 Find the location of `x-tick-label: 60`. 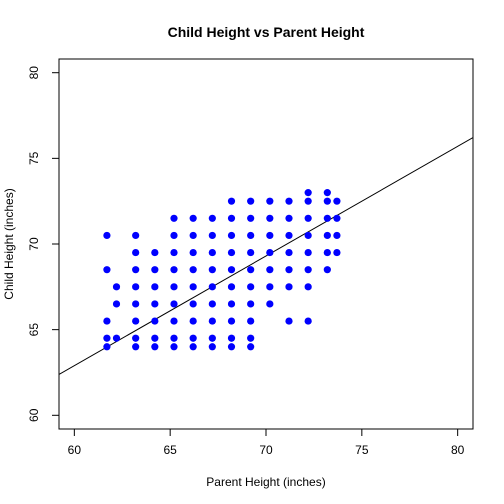

x-tick-label: 60 is located at coordinates (75, 450).